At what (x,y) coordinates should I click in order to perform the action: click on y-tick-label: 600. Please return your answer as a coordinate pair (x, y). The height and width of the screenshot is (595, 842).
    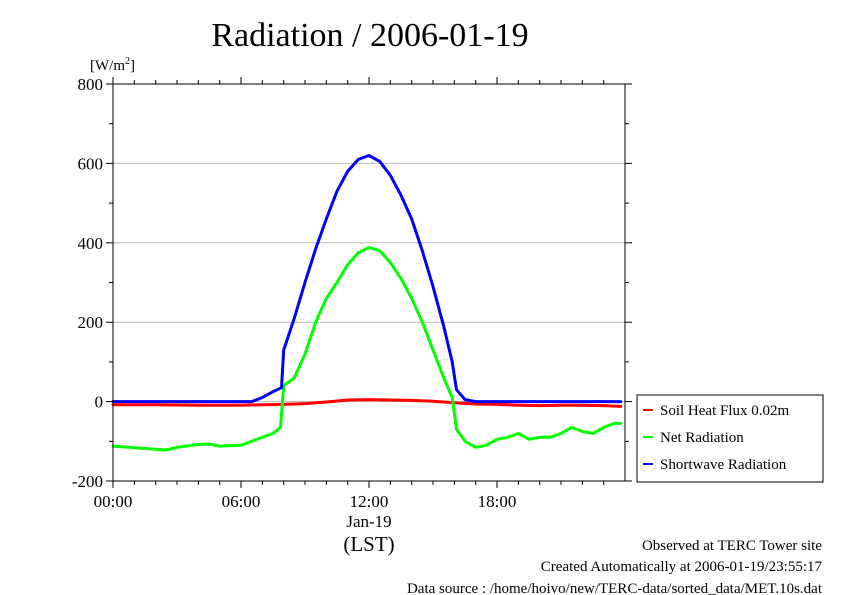
    Looking at the image, I should click on (91, 163).